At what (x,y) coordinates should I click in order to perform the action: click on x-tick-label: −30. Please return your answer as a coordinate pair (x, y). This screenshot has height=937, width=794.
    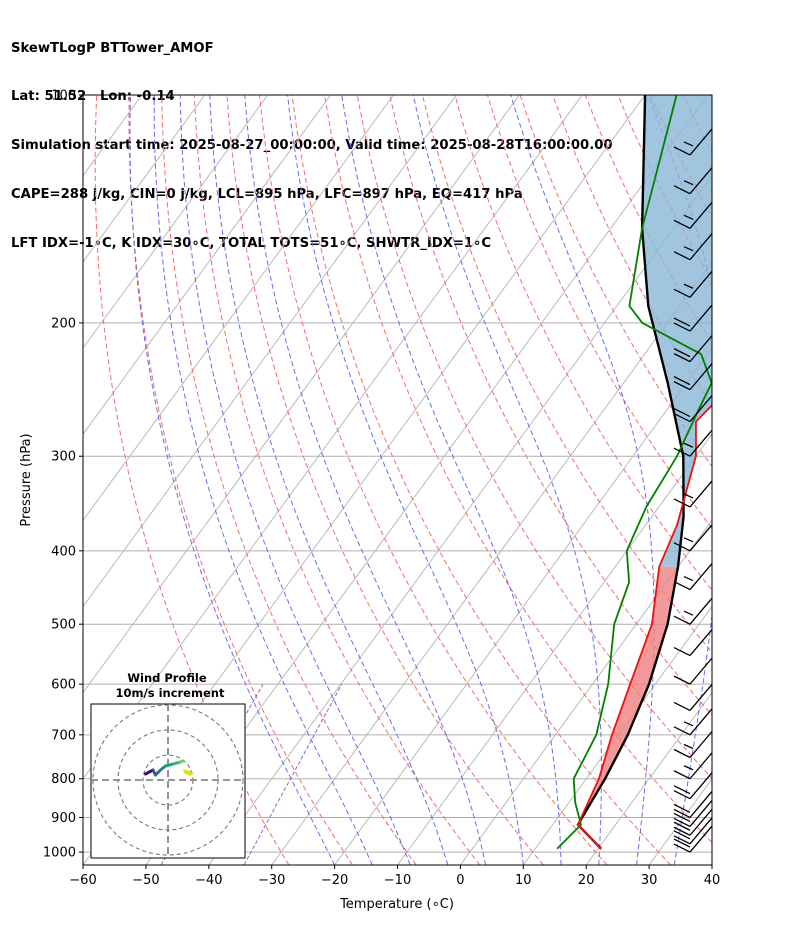
    Looking at the image, I should click on (271, 880).